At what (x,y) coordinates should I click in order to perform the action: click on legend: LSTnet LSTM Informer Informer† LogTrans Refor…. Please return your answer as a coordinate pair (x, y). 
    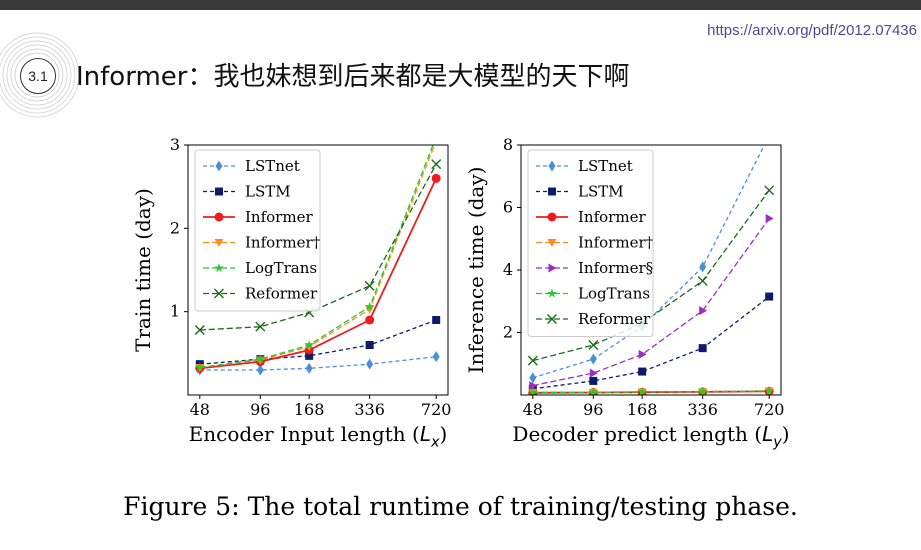
    Looking at the image, I should click on (257, 230).